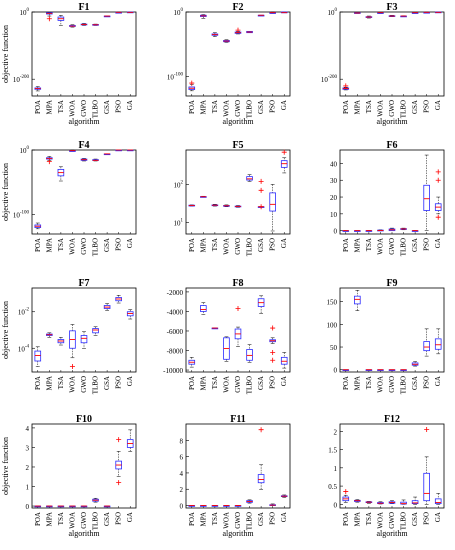 Image resolution: width=455 pixels, height=550 pixels. I want to click on x-tick-label-poa: POA, so click(346, 519).